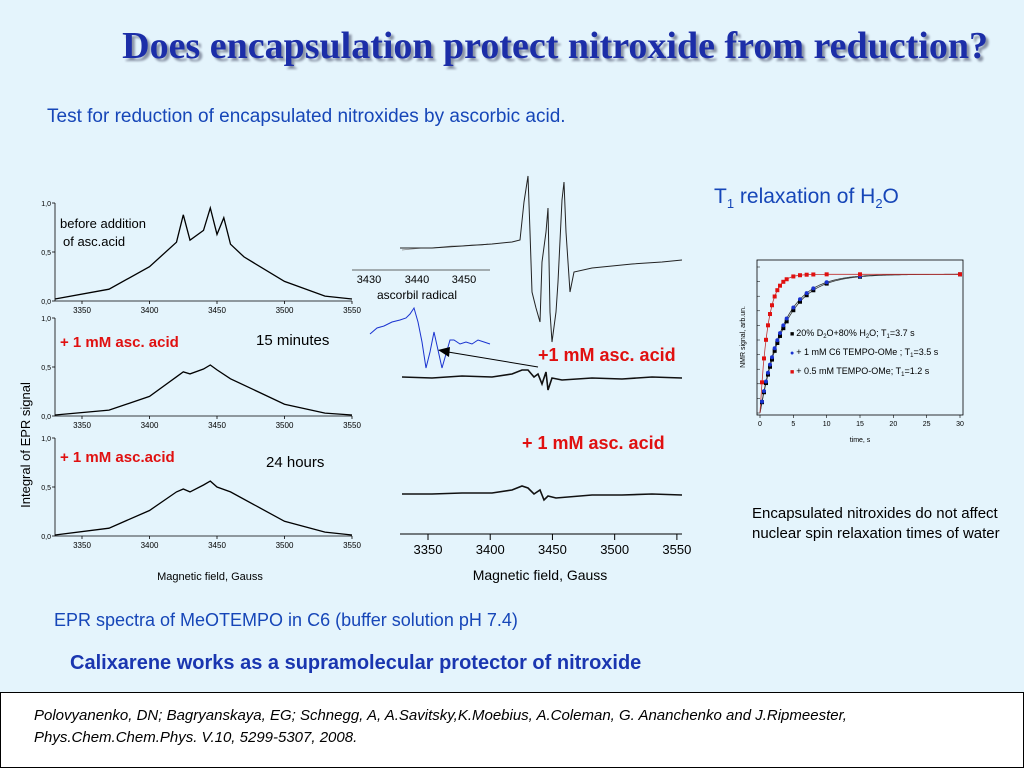 This screenshot has height=768, width=1024. What do you see at coordinates (552, 549) in the screenshot?
I see `middle-xtick-label: 3450` at bounding box center [552, 549].